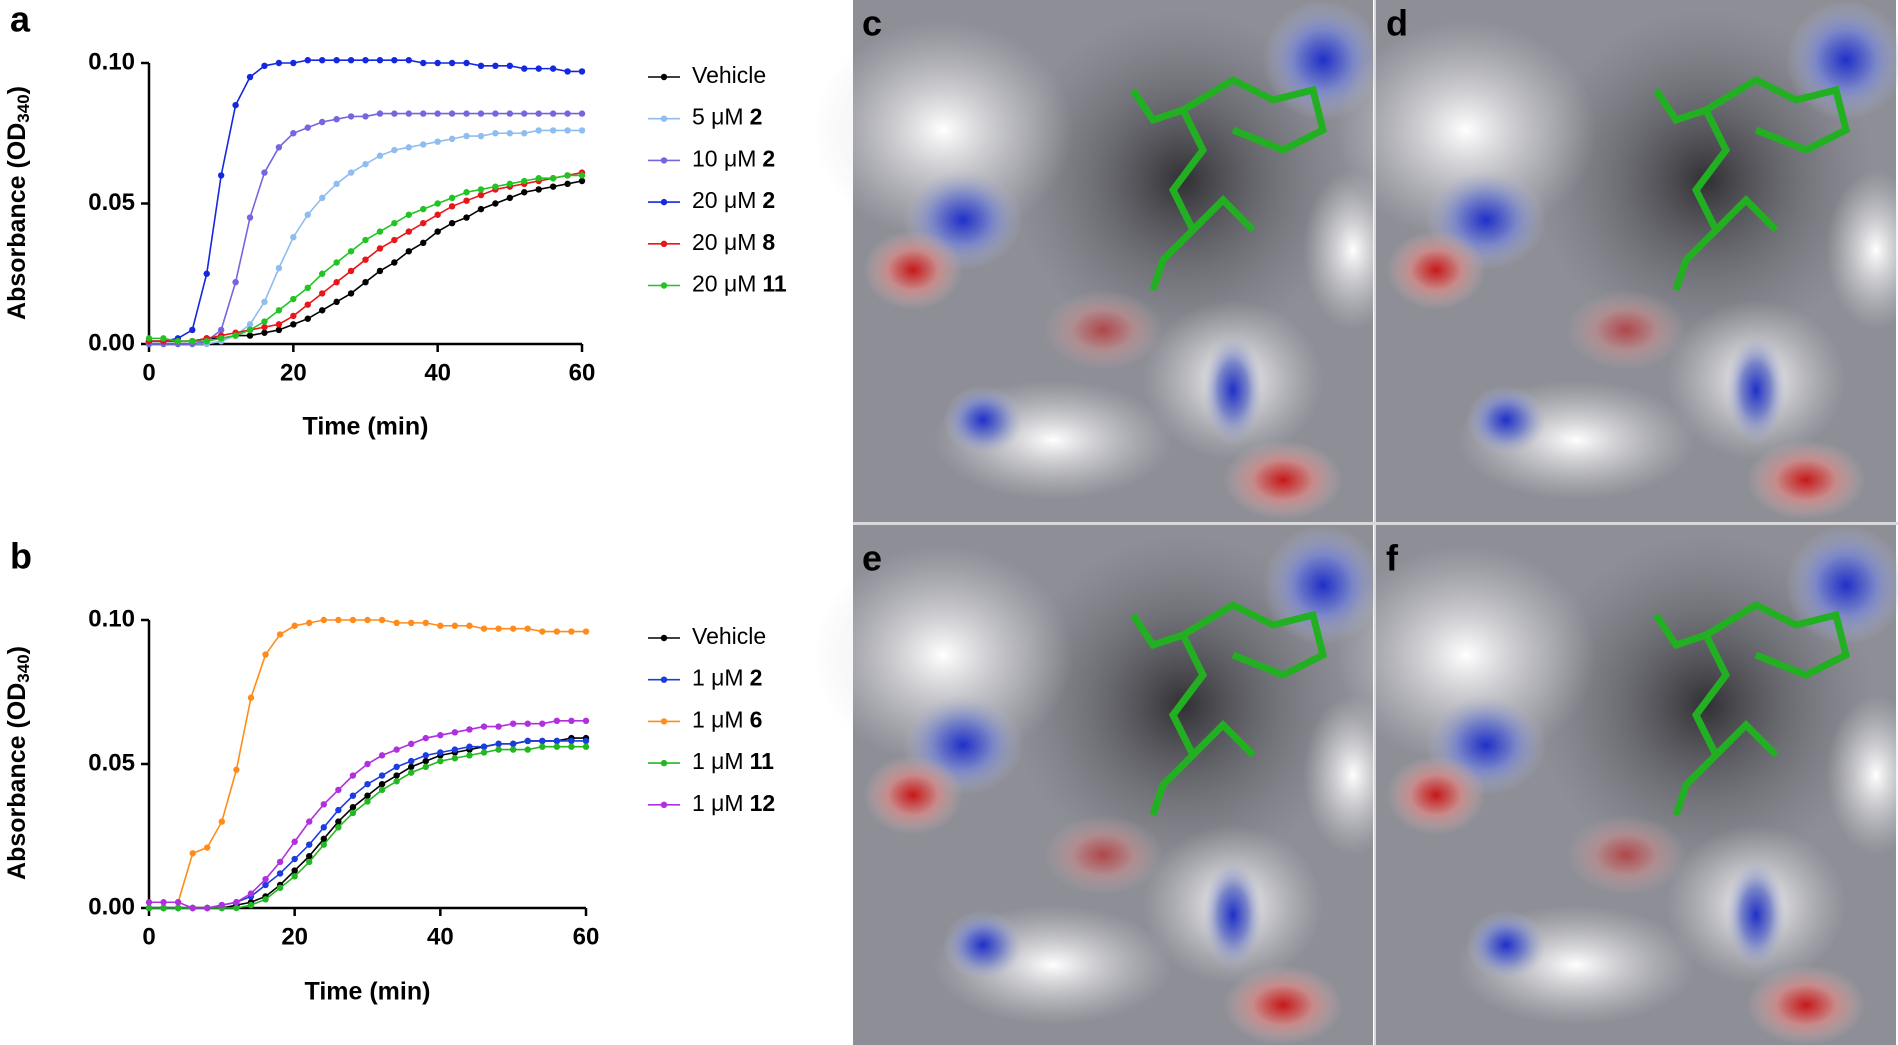  I want to click on legend-compound: 12, so click(763, 803).